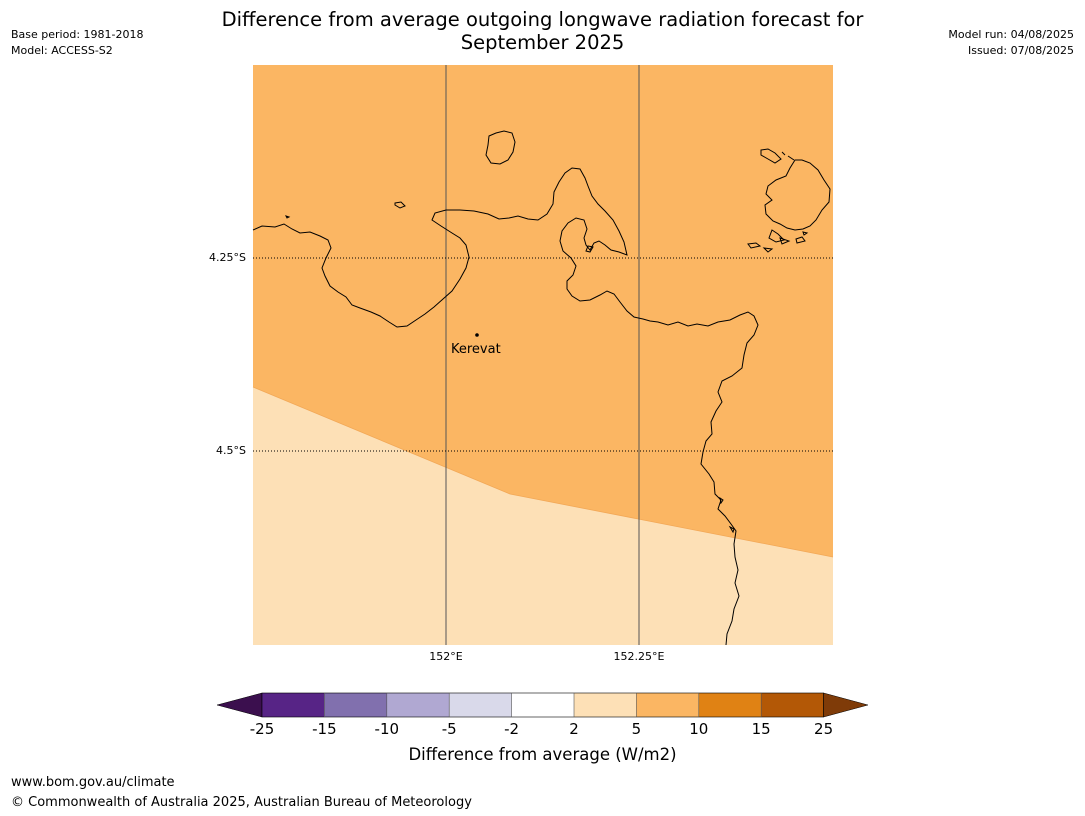 This screenshot has width=1085, height=816. Describe the element at coordinates (636, 729) in the screenshot. I see `colorbar-tick: 5` at that location.